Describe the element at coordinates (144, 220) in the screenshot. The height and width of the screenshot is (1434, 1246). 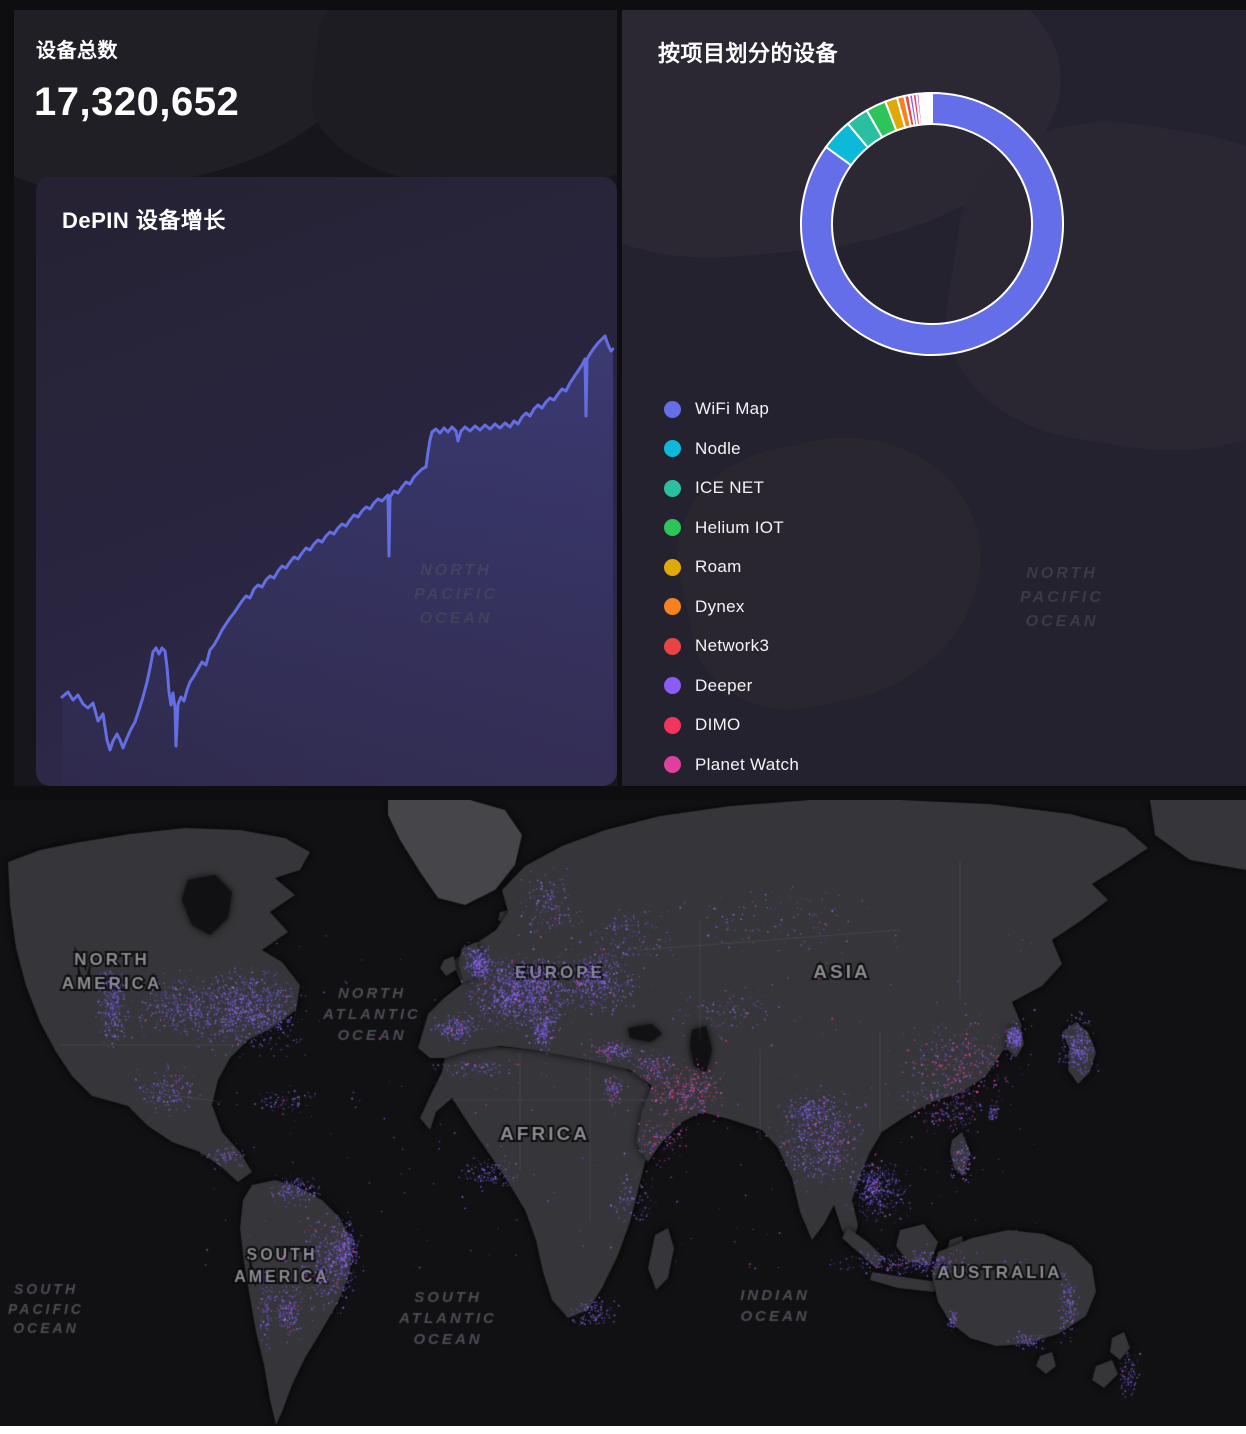
I see `device-growth-title: DePIN 设备增长` at that location.